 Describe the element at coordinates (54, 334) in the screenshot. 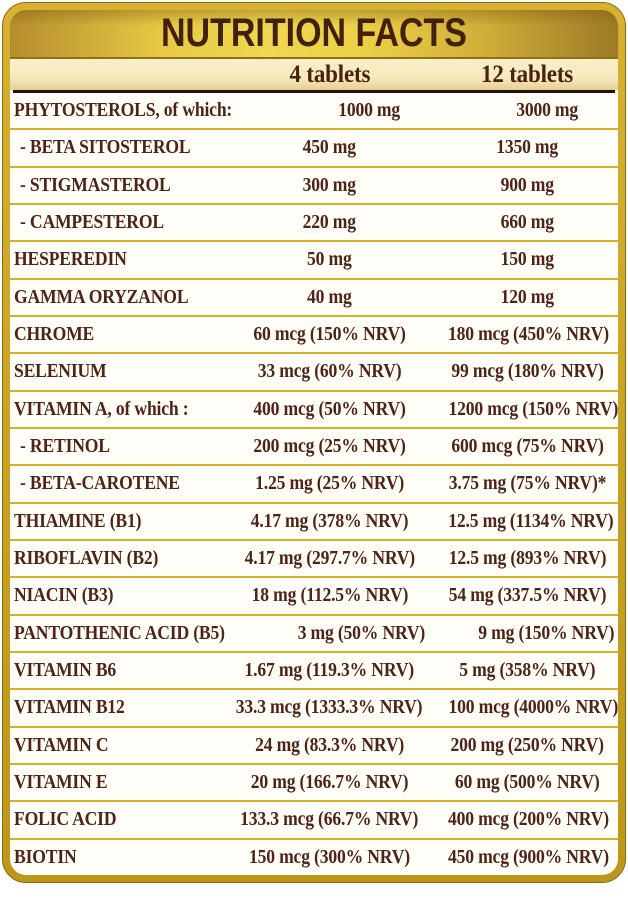

I see `row-label: CHROME` at that location.